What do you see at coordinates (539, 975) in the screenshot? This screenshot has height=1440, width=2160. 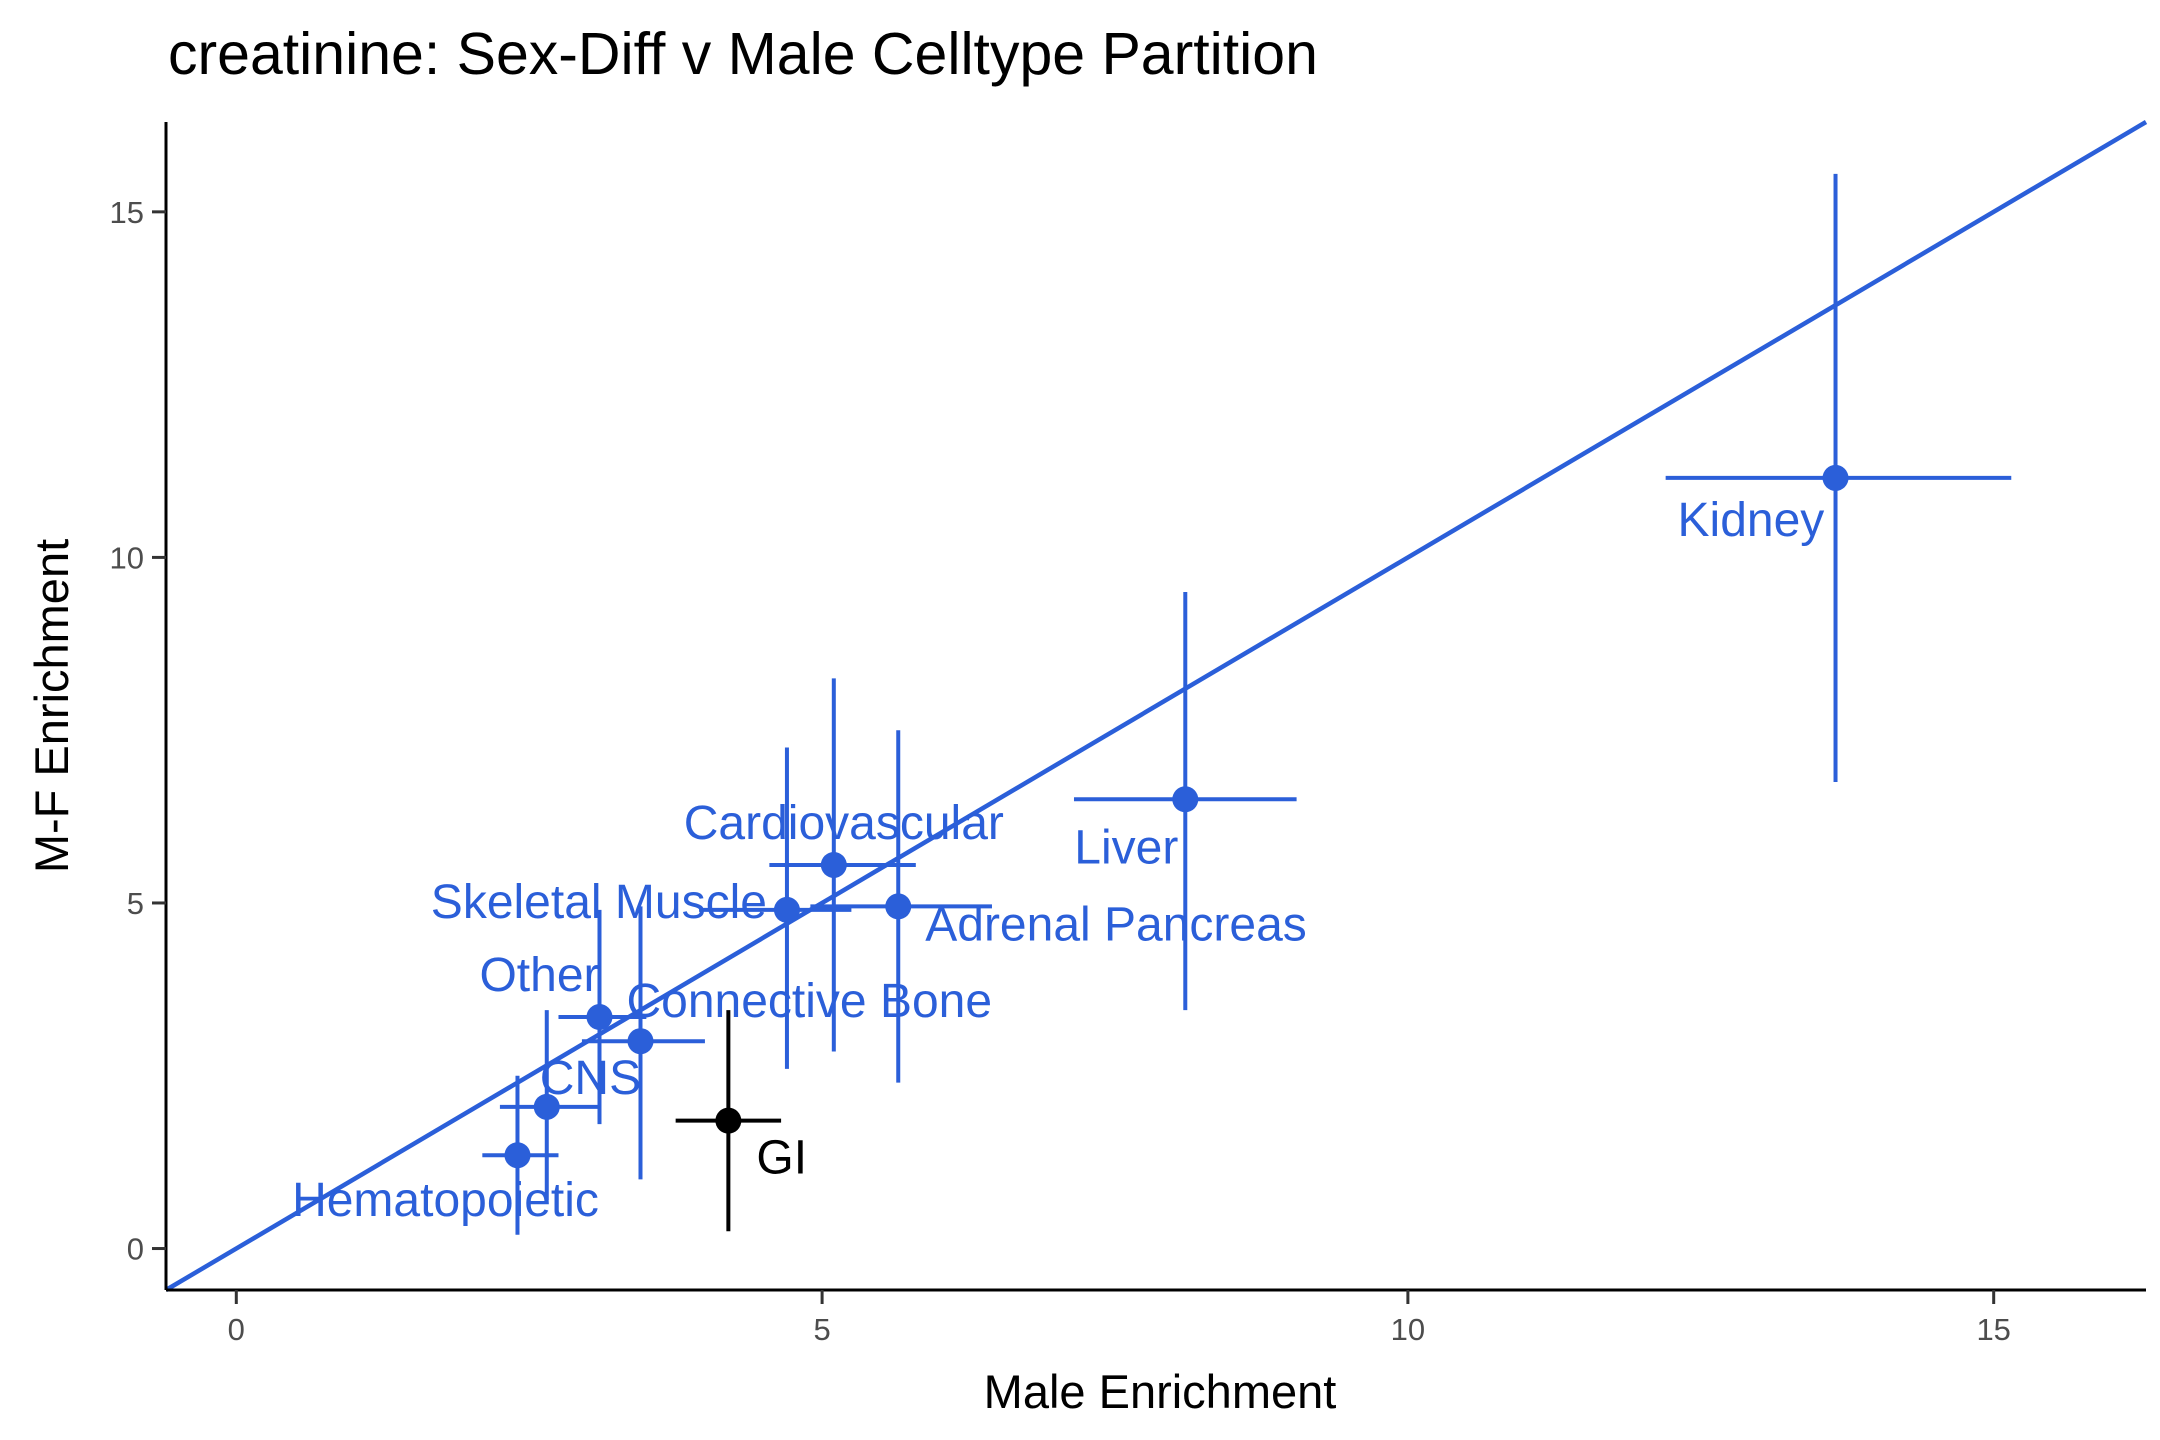 I see `point-label-other: Other` at bounding box center [539, 975].